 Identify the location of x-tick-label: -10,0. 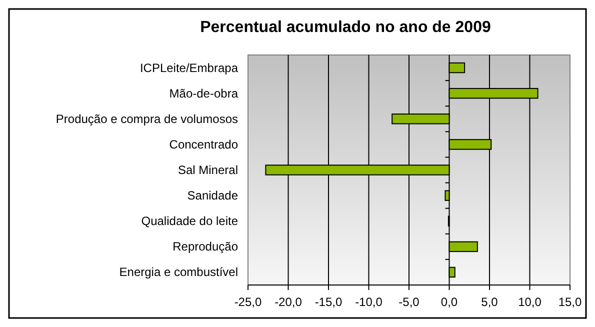
(369, 302).